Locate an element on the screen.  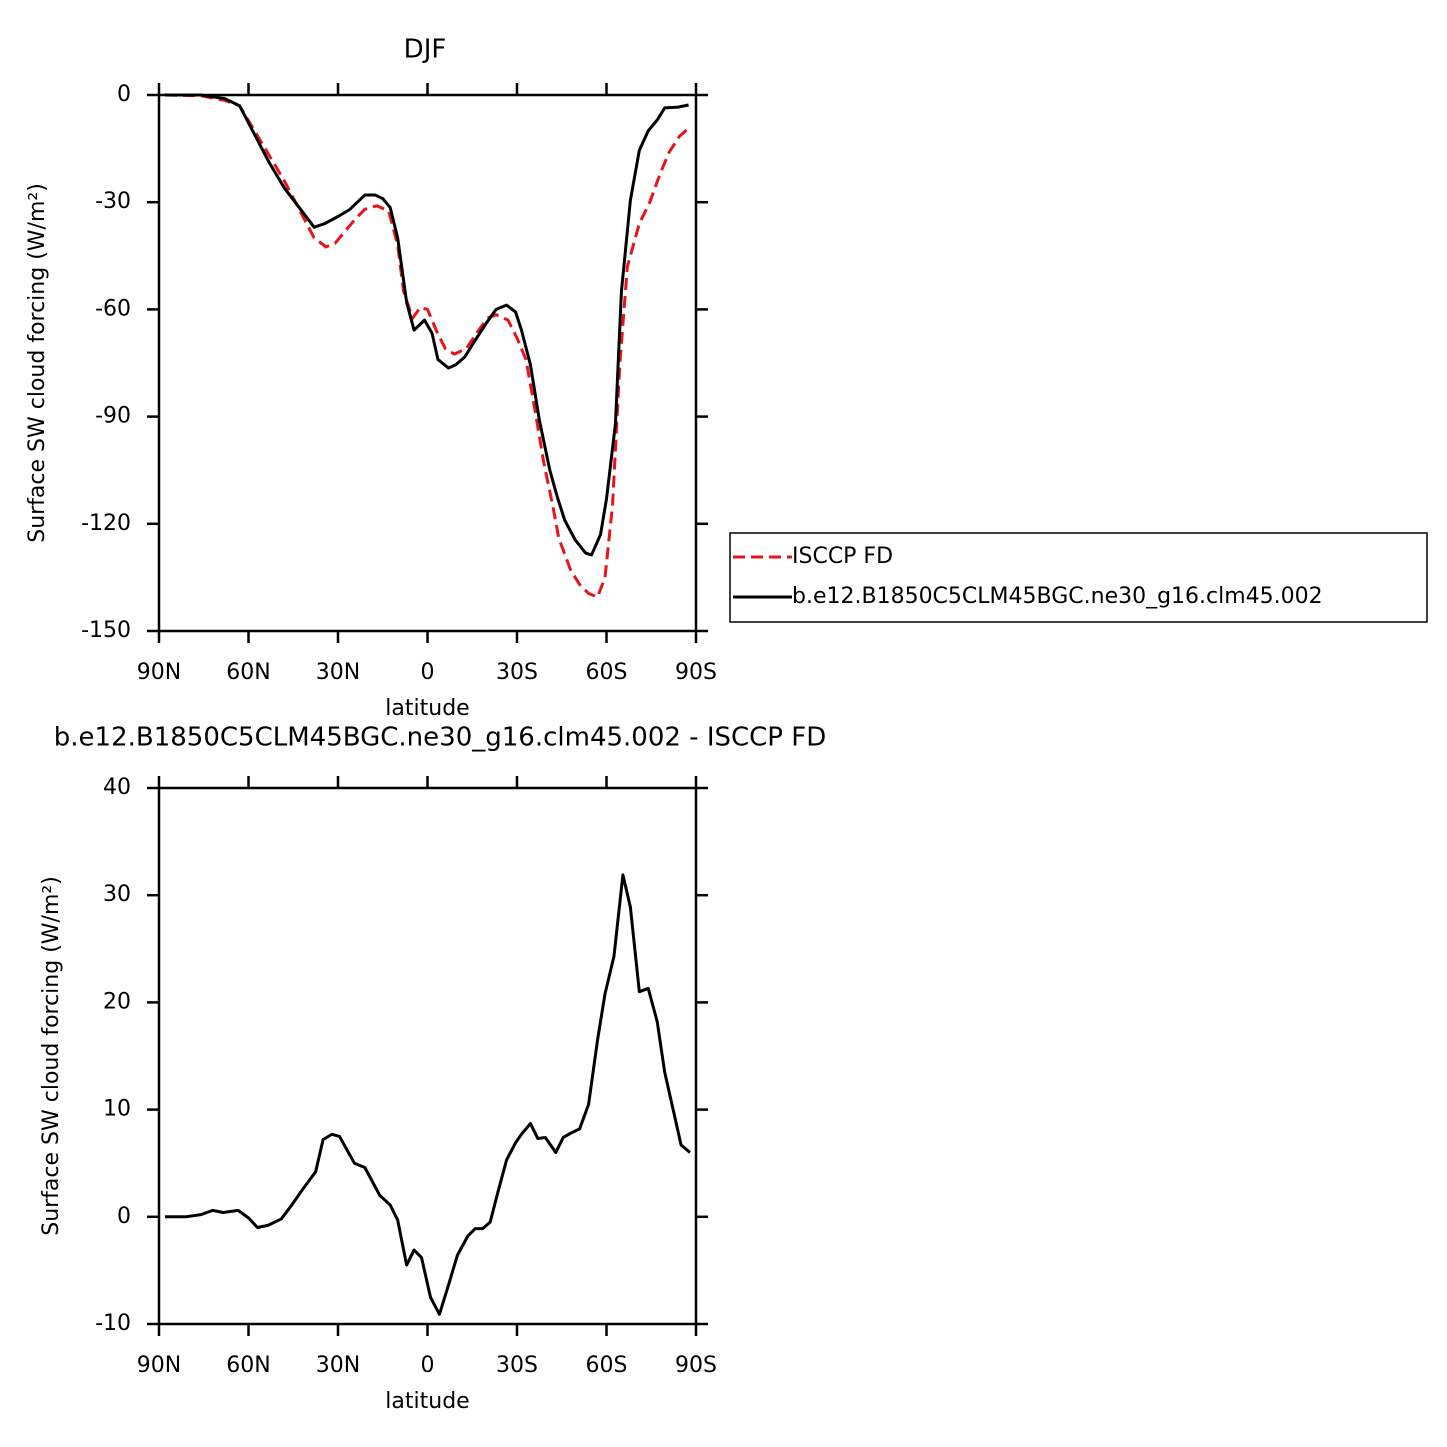
y-tick-label: -30 is located at coordinates (113, 201).